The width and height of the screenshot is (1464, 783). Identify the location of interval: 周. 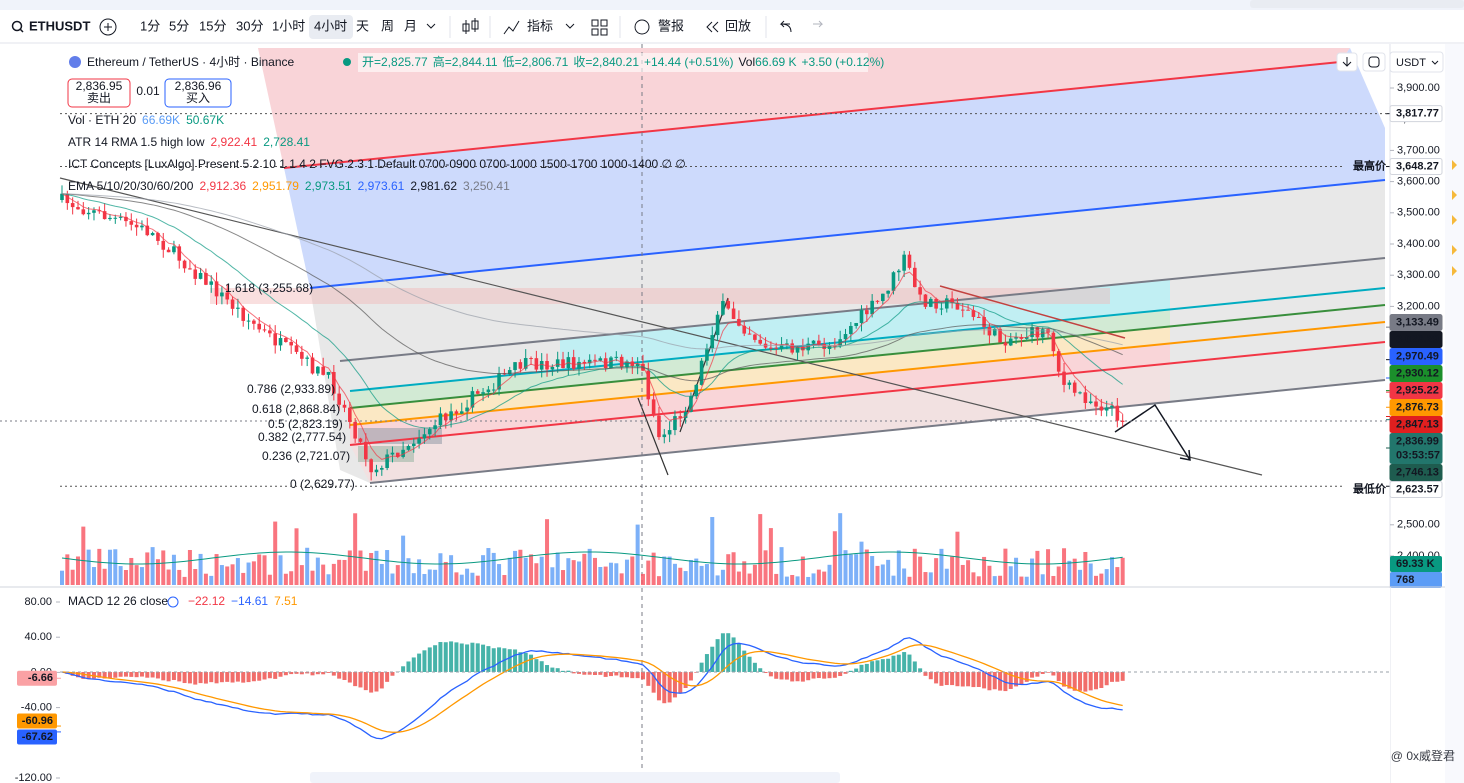
(387, 25).